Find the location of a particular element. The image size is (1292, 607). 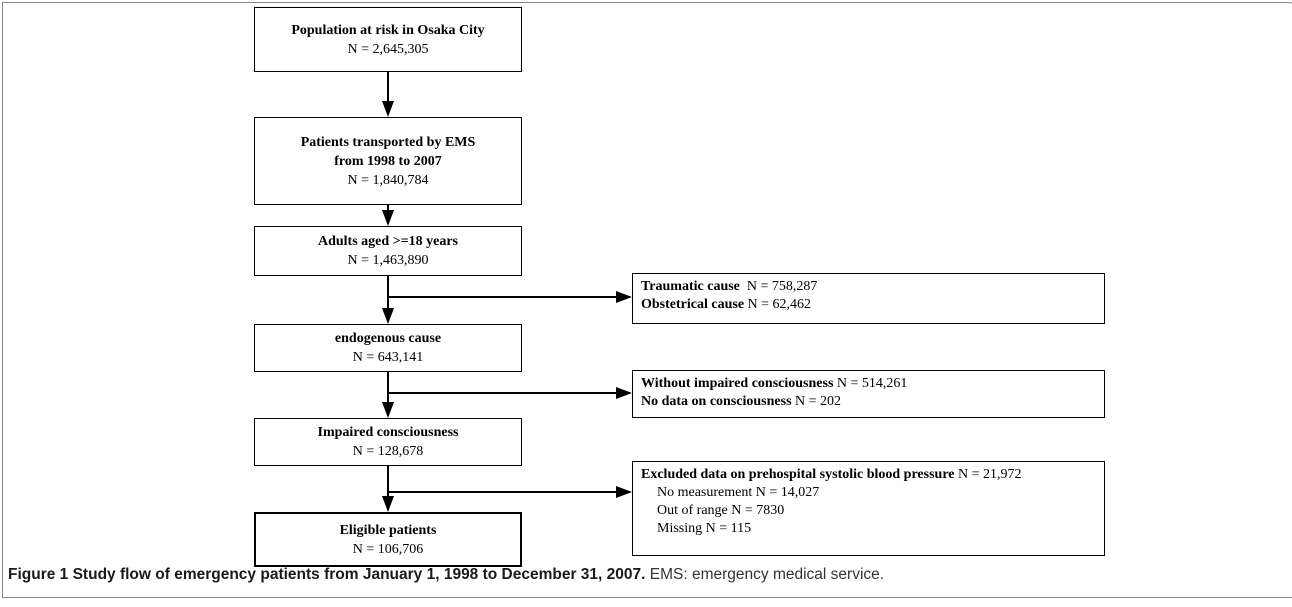

box-title: Adults aged >=18 years is located at coordinates (387, 241).